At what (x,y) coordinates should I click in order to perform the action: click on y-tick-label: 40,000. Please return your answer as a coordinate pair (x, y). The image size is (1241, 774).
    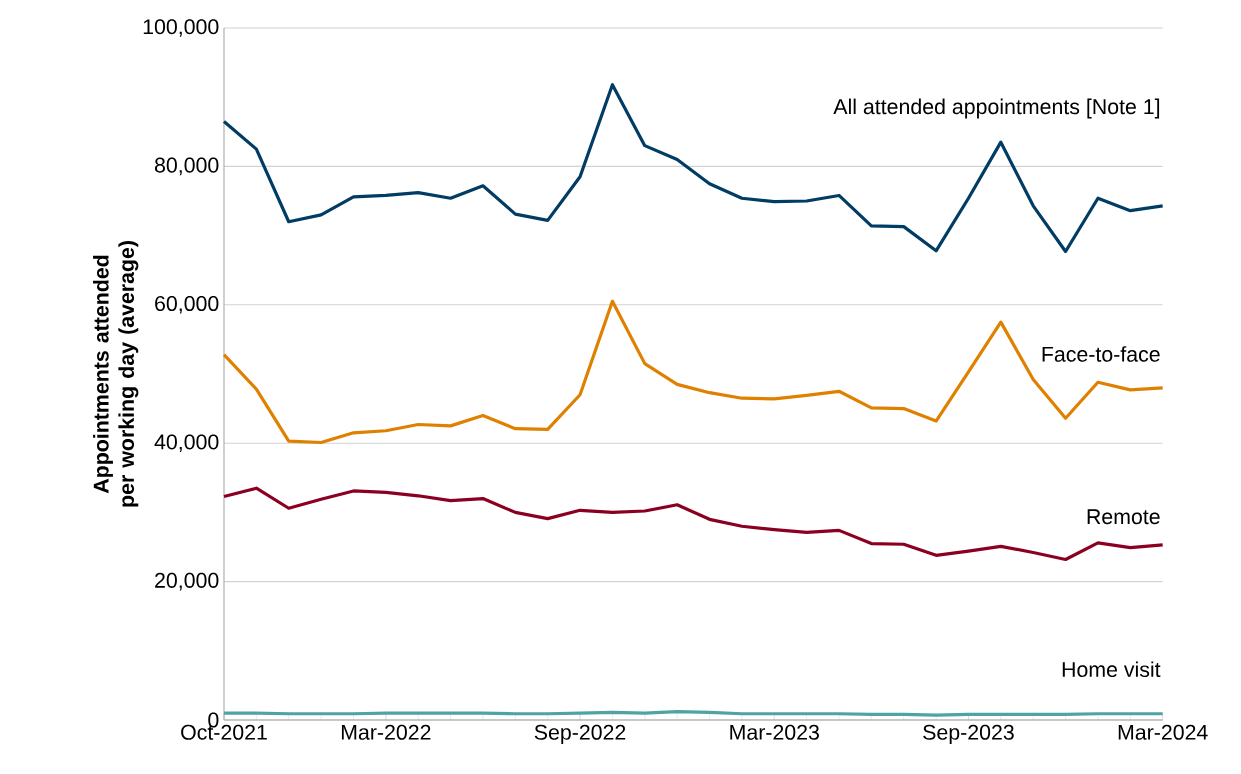
    Looking at the image, I should click on (186, 443).